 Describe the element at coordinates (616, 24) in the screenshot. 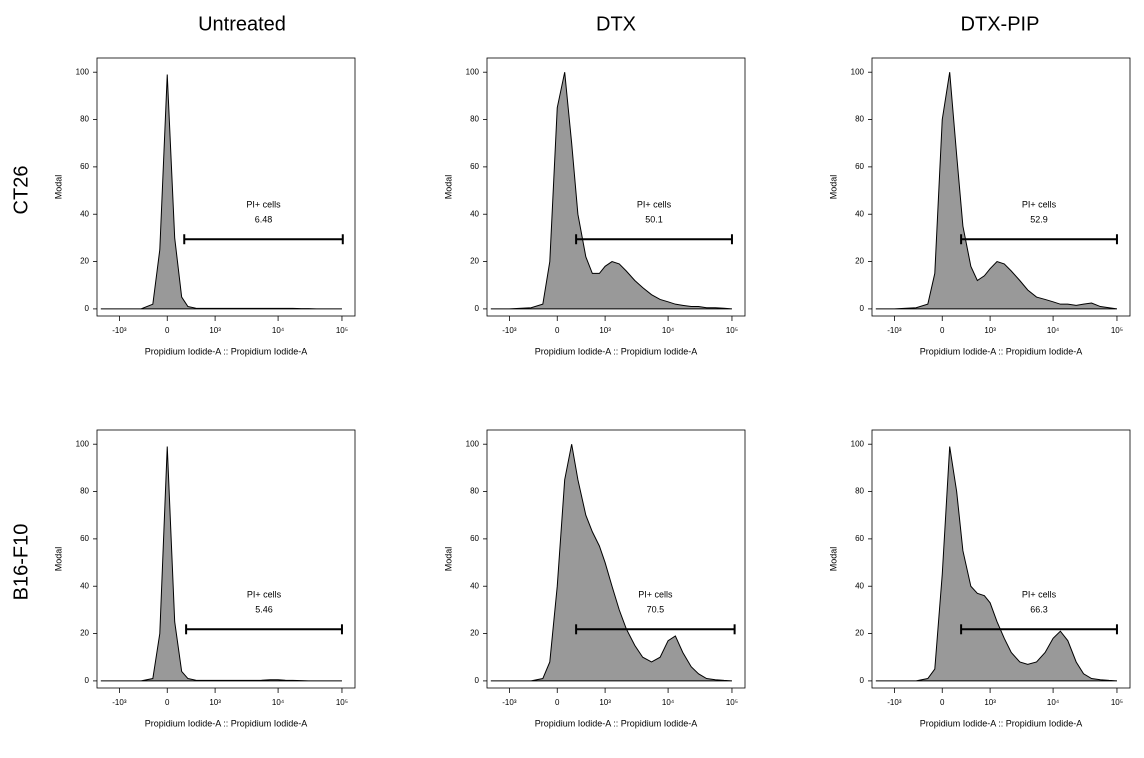

I see `column-title: DTX` at that location.